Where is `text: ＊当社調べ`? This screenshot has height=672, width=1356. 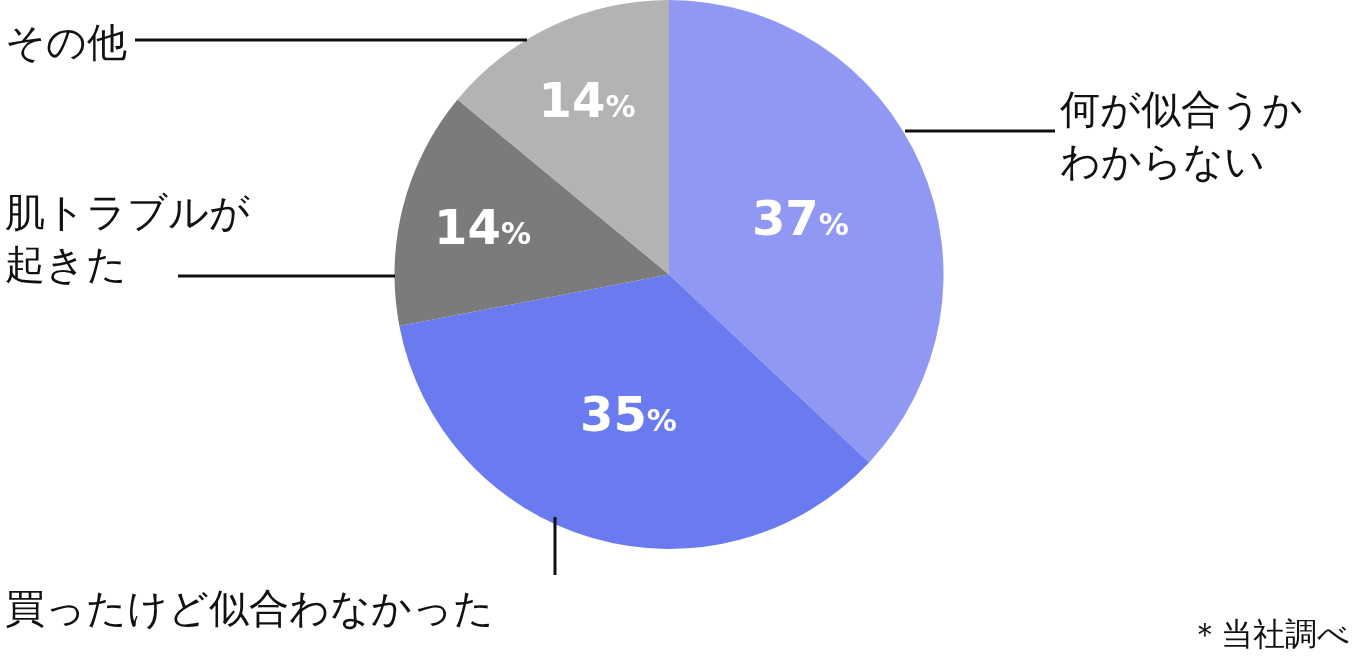 text: ＊当社調べ is located at coordinates (1269, 634).